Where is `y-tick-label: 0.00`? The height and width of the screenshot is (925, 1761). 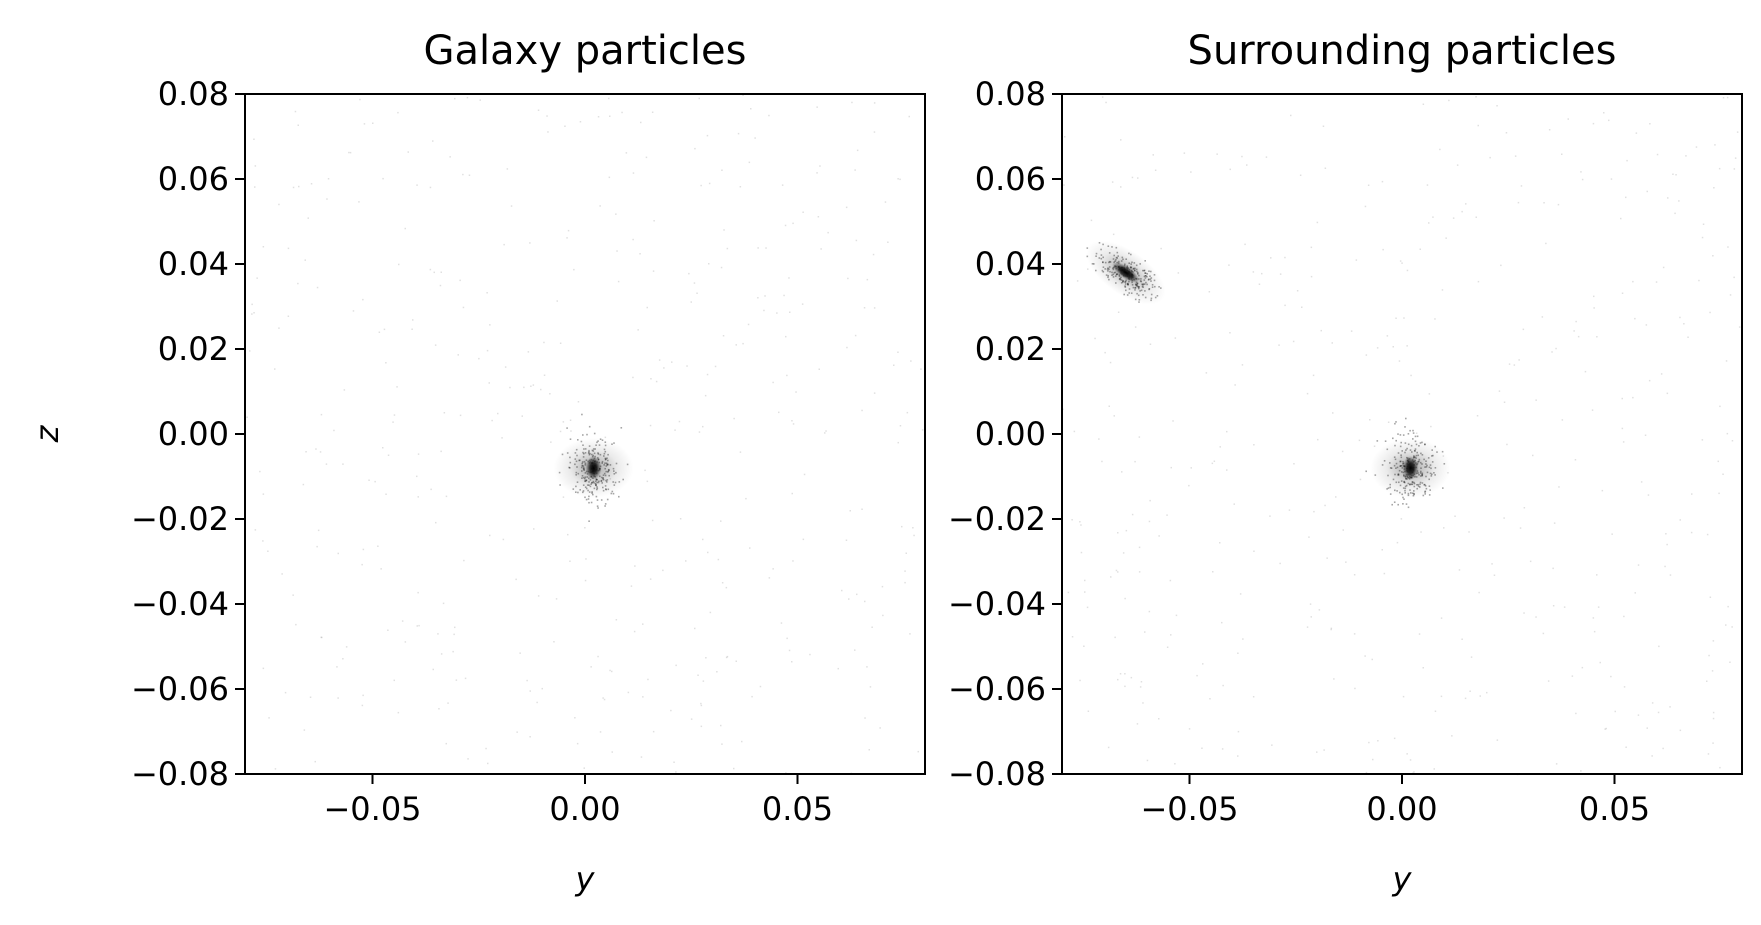 y-tick-label: 0.00 is located at coordinates (1010, 434).